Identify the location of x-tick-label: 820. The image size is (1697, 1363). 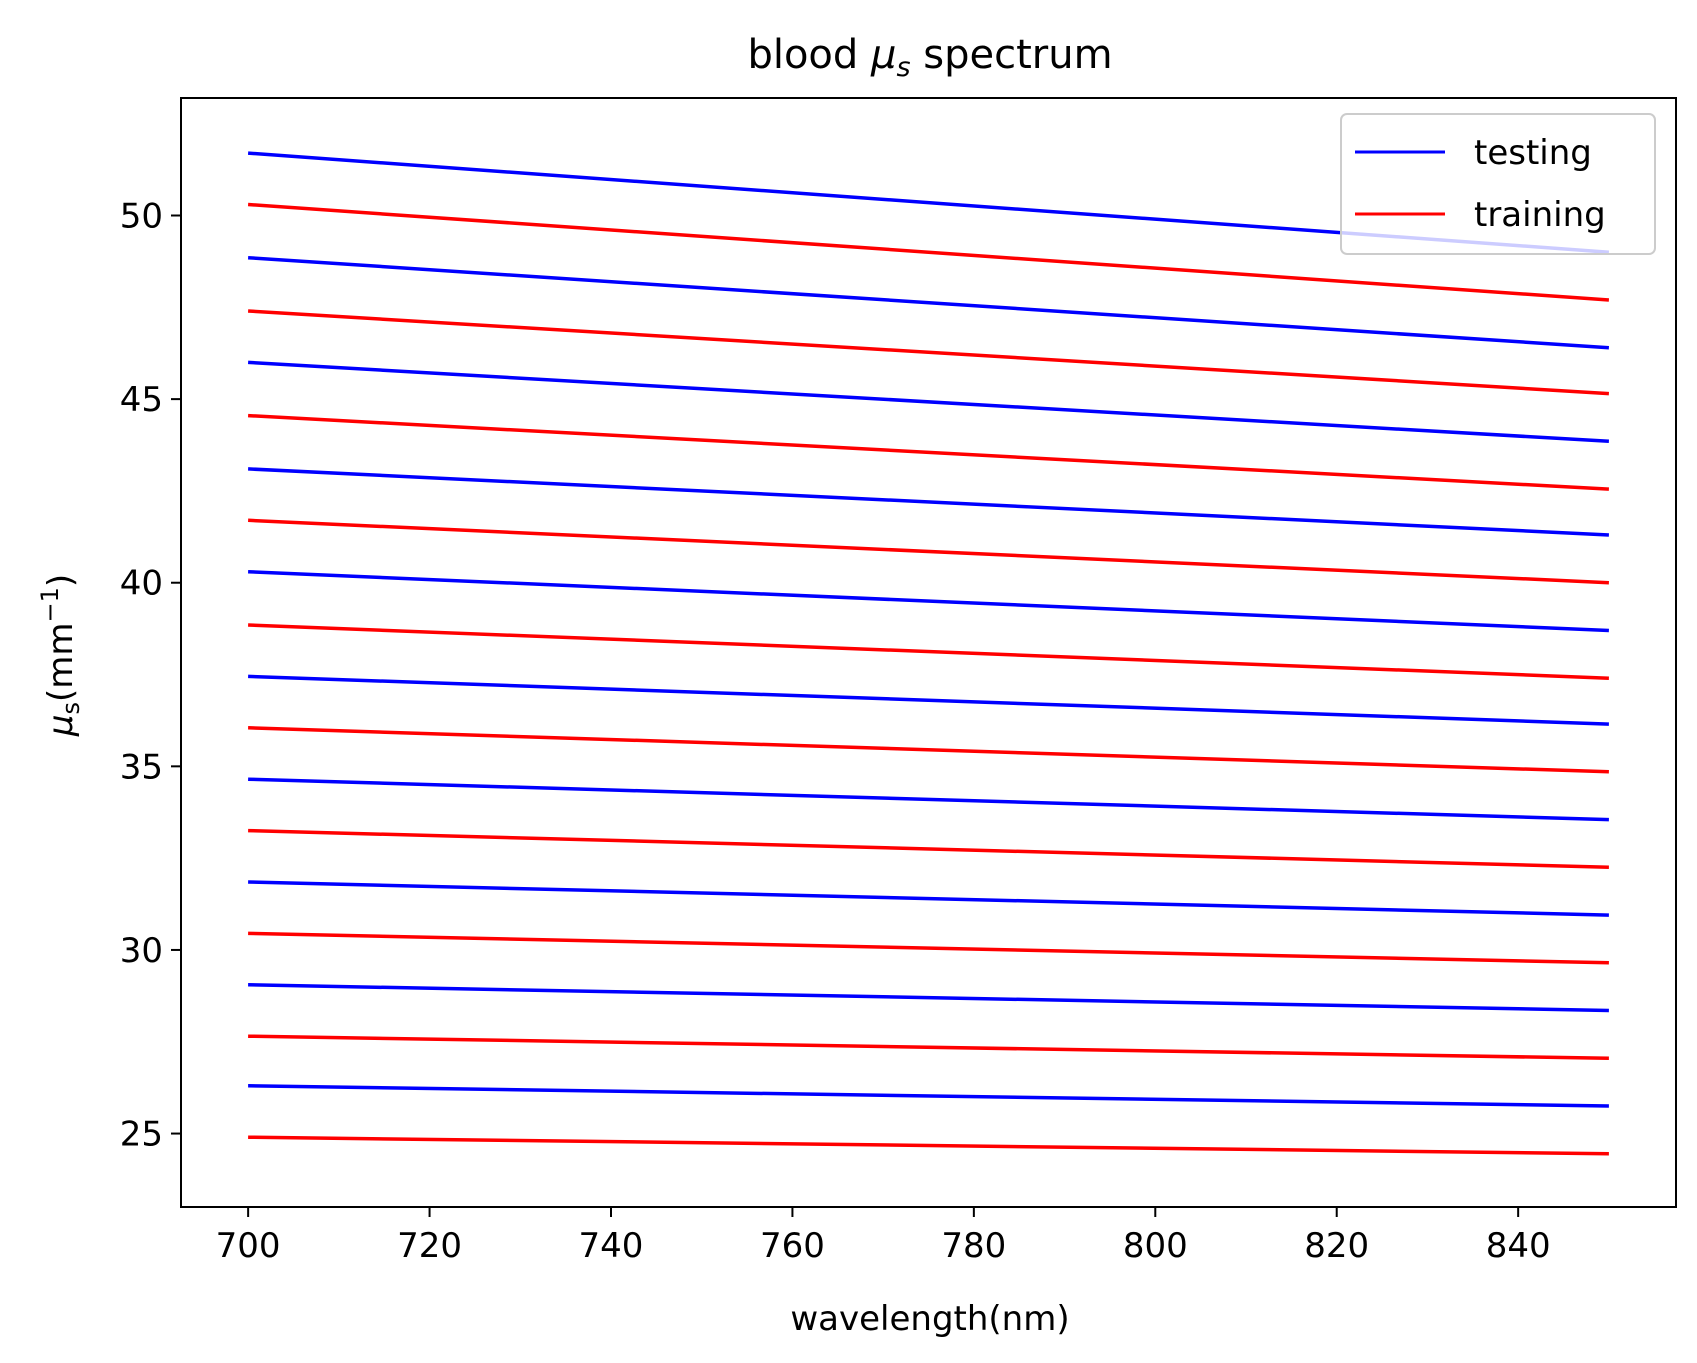
(1336, 1246).